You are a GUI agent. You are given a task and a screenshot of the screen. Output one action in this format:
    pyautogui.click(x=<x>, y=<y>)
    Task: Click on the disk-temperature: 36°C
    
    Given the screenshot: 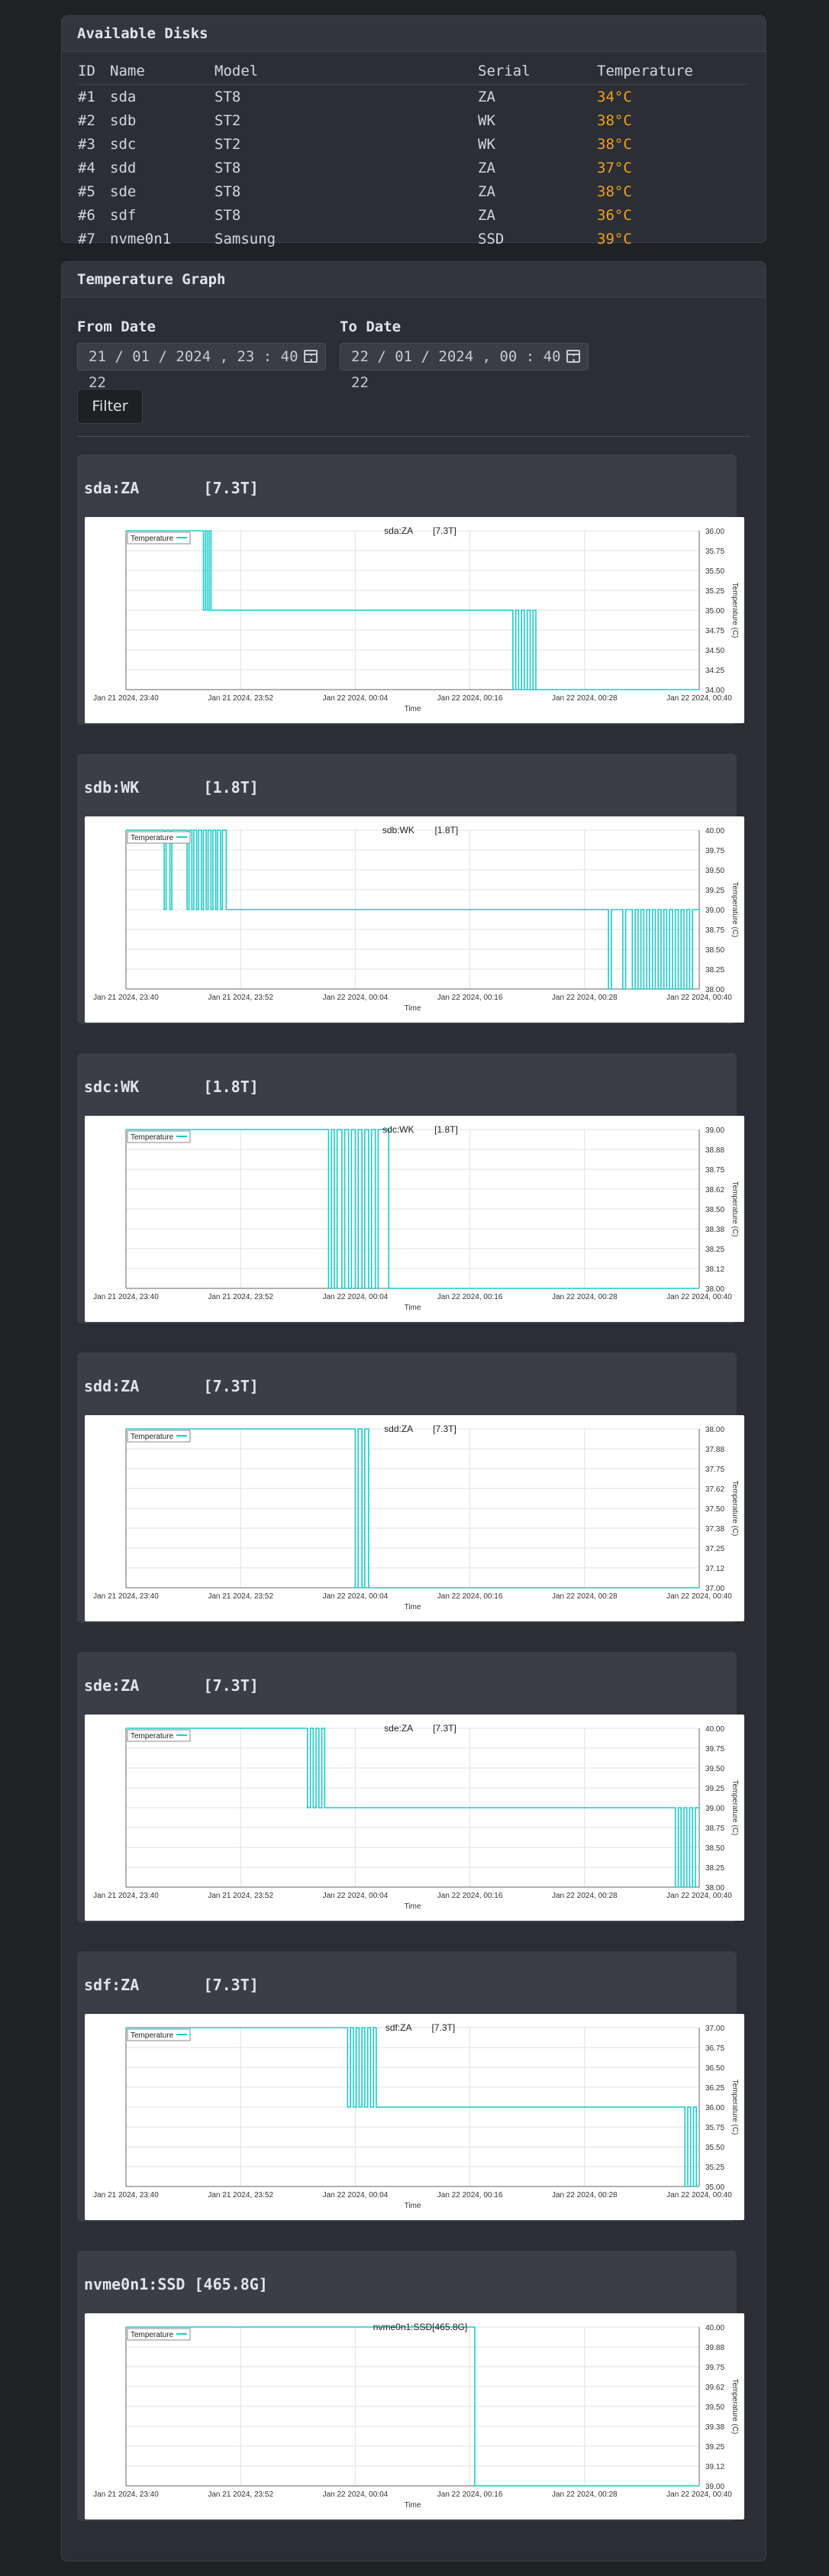 What is the action you would take?
    pyautogui.click(x=614, y=215)
    